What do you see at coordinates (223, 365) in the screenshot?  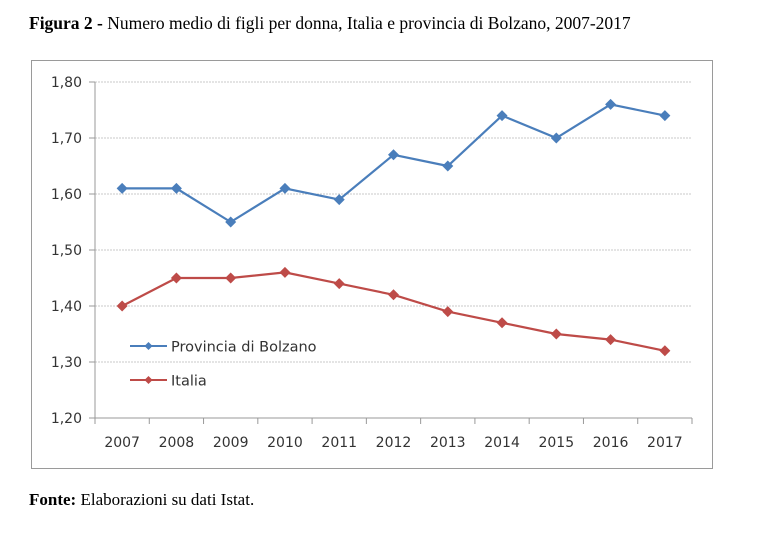 I see `legend: Provincia di Bolzano Italia` at bounding box center [223, 365].